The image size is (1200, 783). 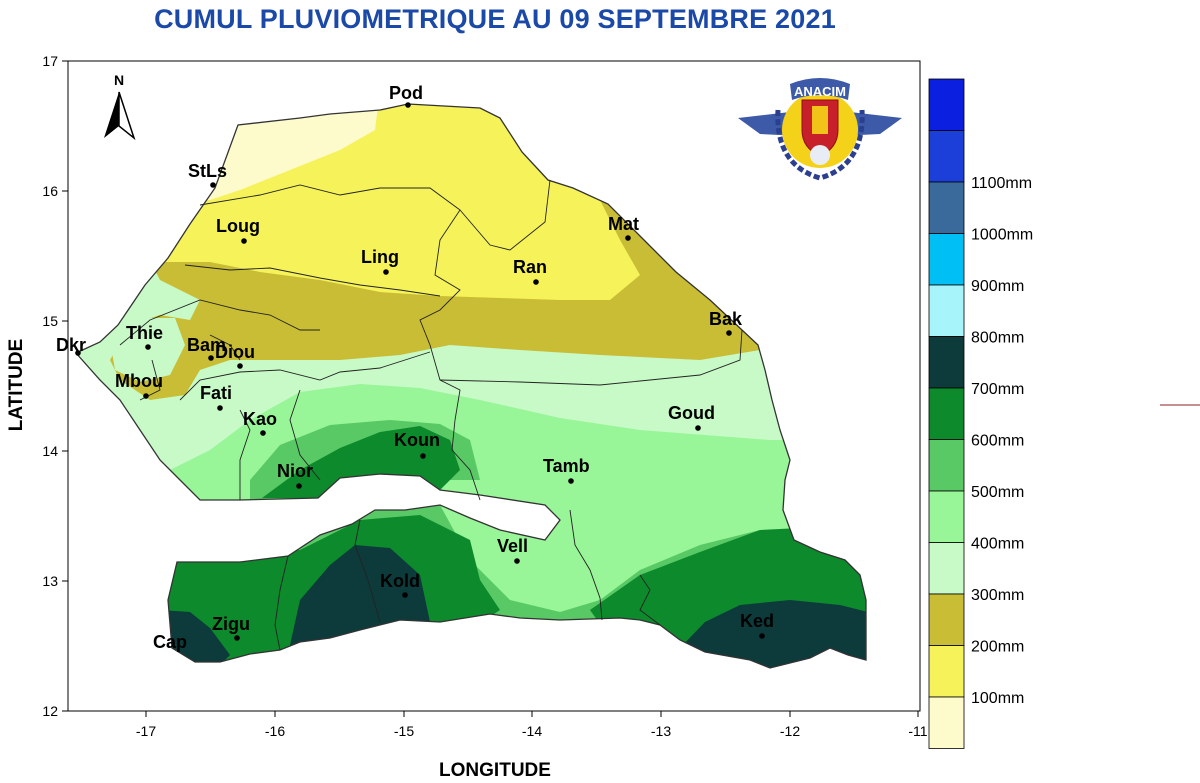 I want to click on city-label: Mat, so click(x=623, y=224).